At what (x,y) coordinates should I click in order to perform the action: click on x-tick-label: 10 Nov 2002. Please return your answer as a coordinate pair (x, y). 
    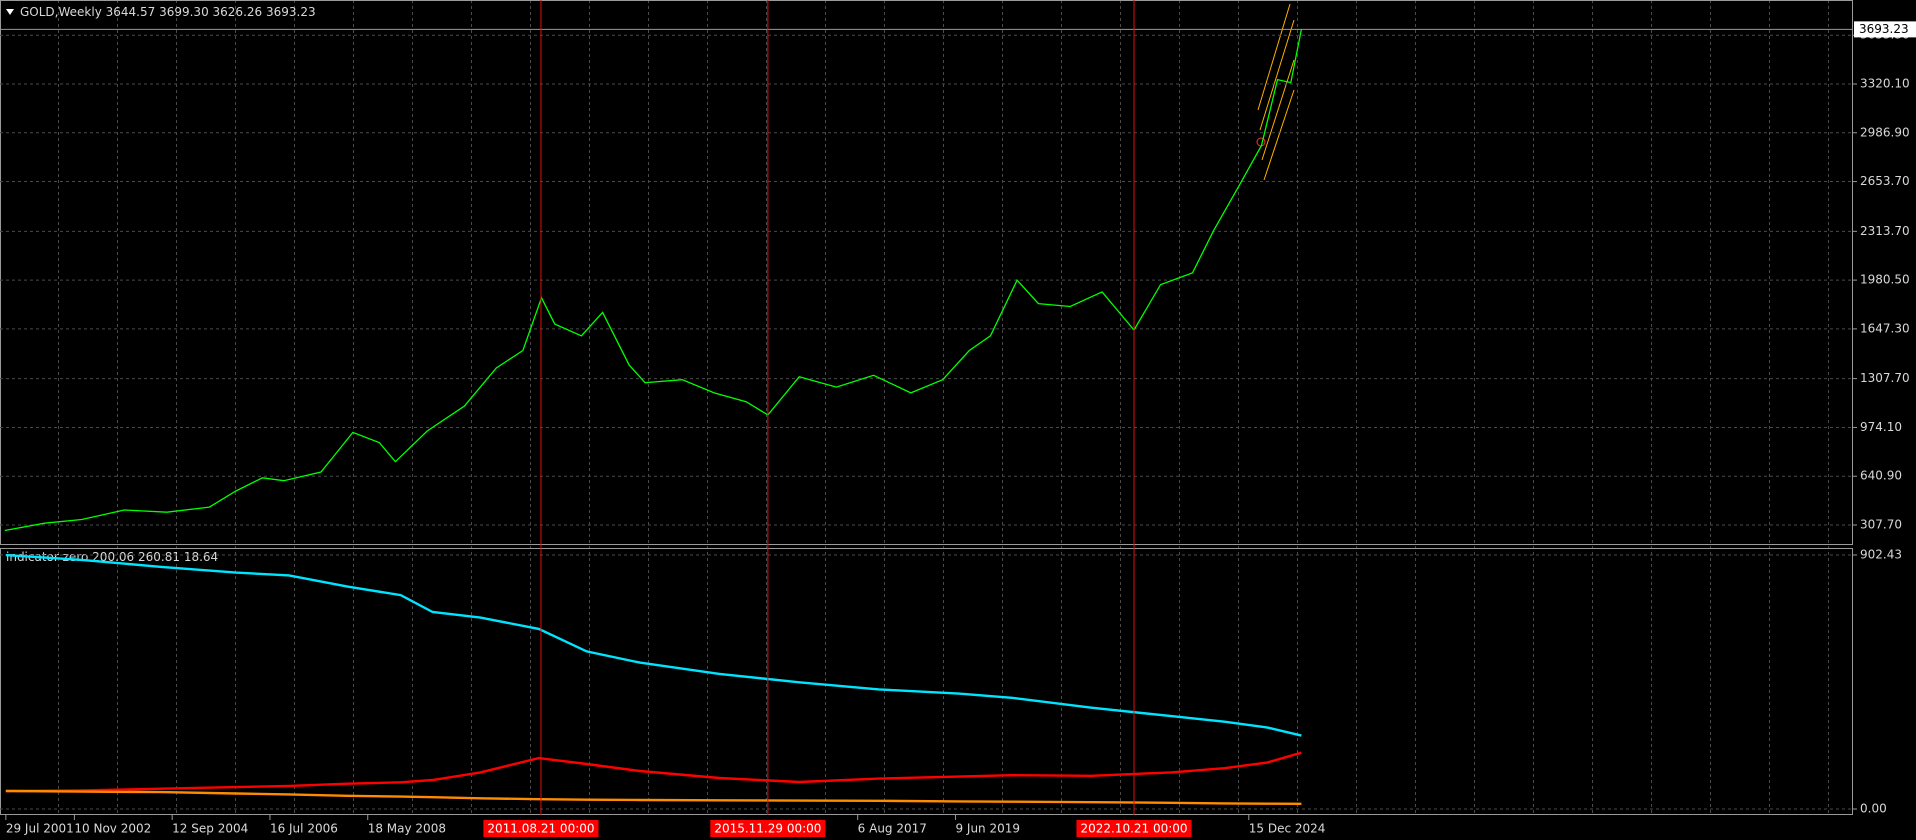
    Looking at the image, I should click on (112, 829).